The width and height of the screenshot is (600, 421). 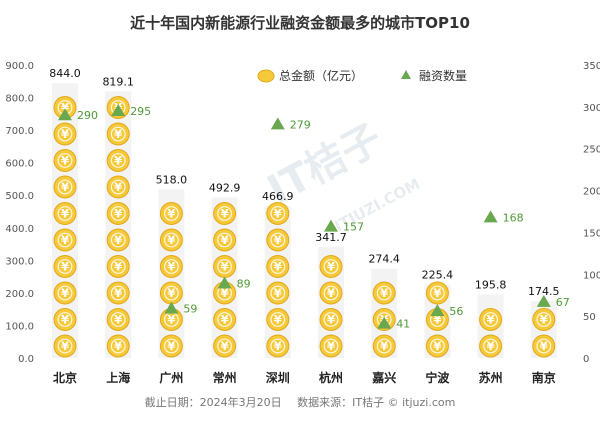 What do you see at coordinates (591, 66) in the screenshot?
I see `right-tick-label: 350` at bounding box center [591, 66].